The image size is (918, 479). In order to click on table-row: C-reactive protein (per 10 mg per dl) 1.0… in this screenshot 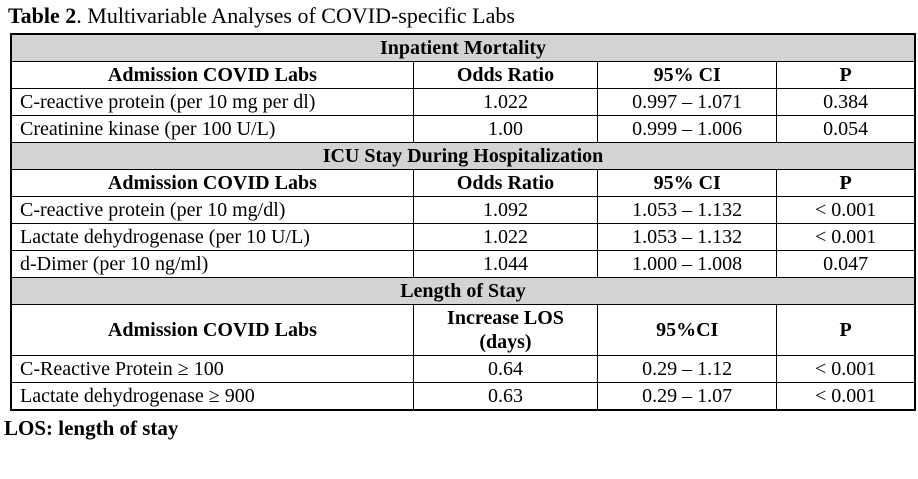, I will do `click(463, 102)`.